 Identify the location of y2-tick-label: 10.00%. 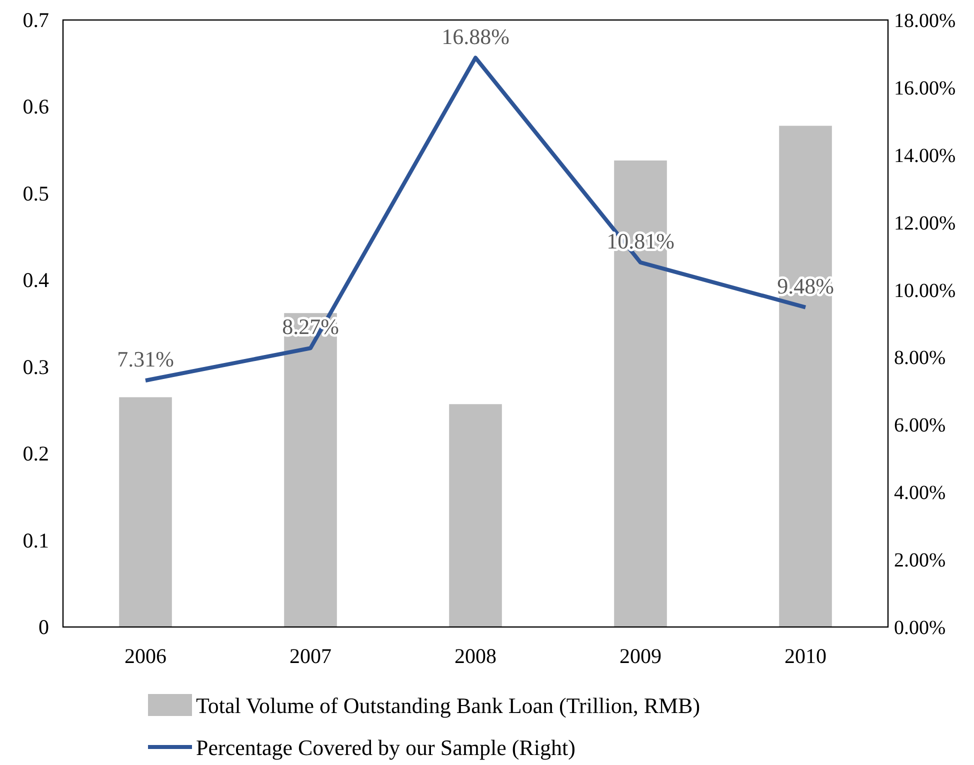
(925, 291).